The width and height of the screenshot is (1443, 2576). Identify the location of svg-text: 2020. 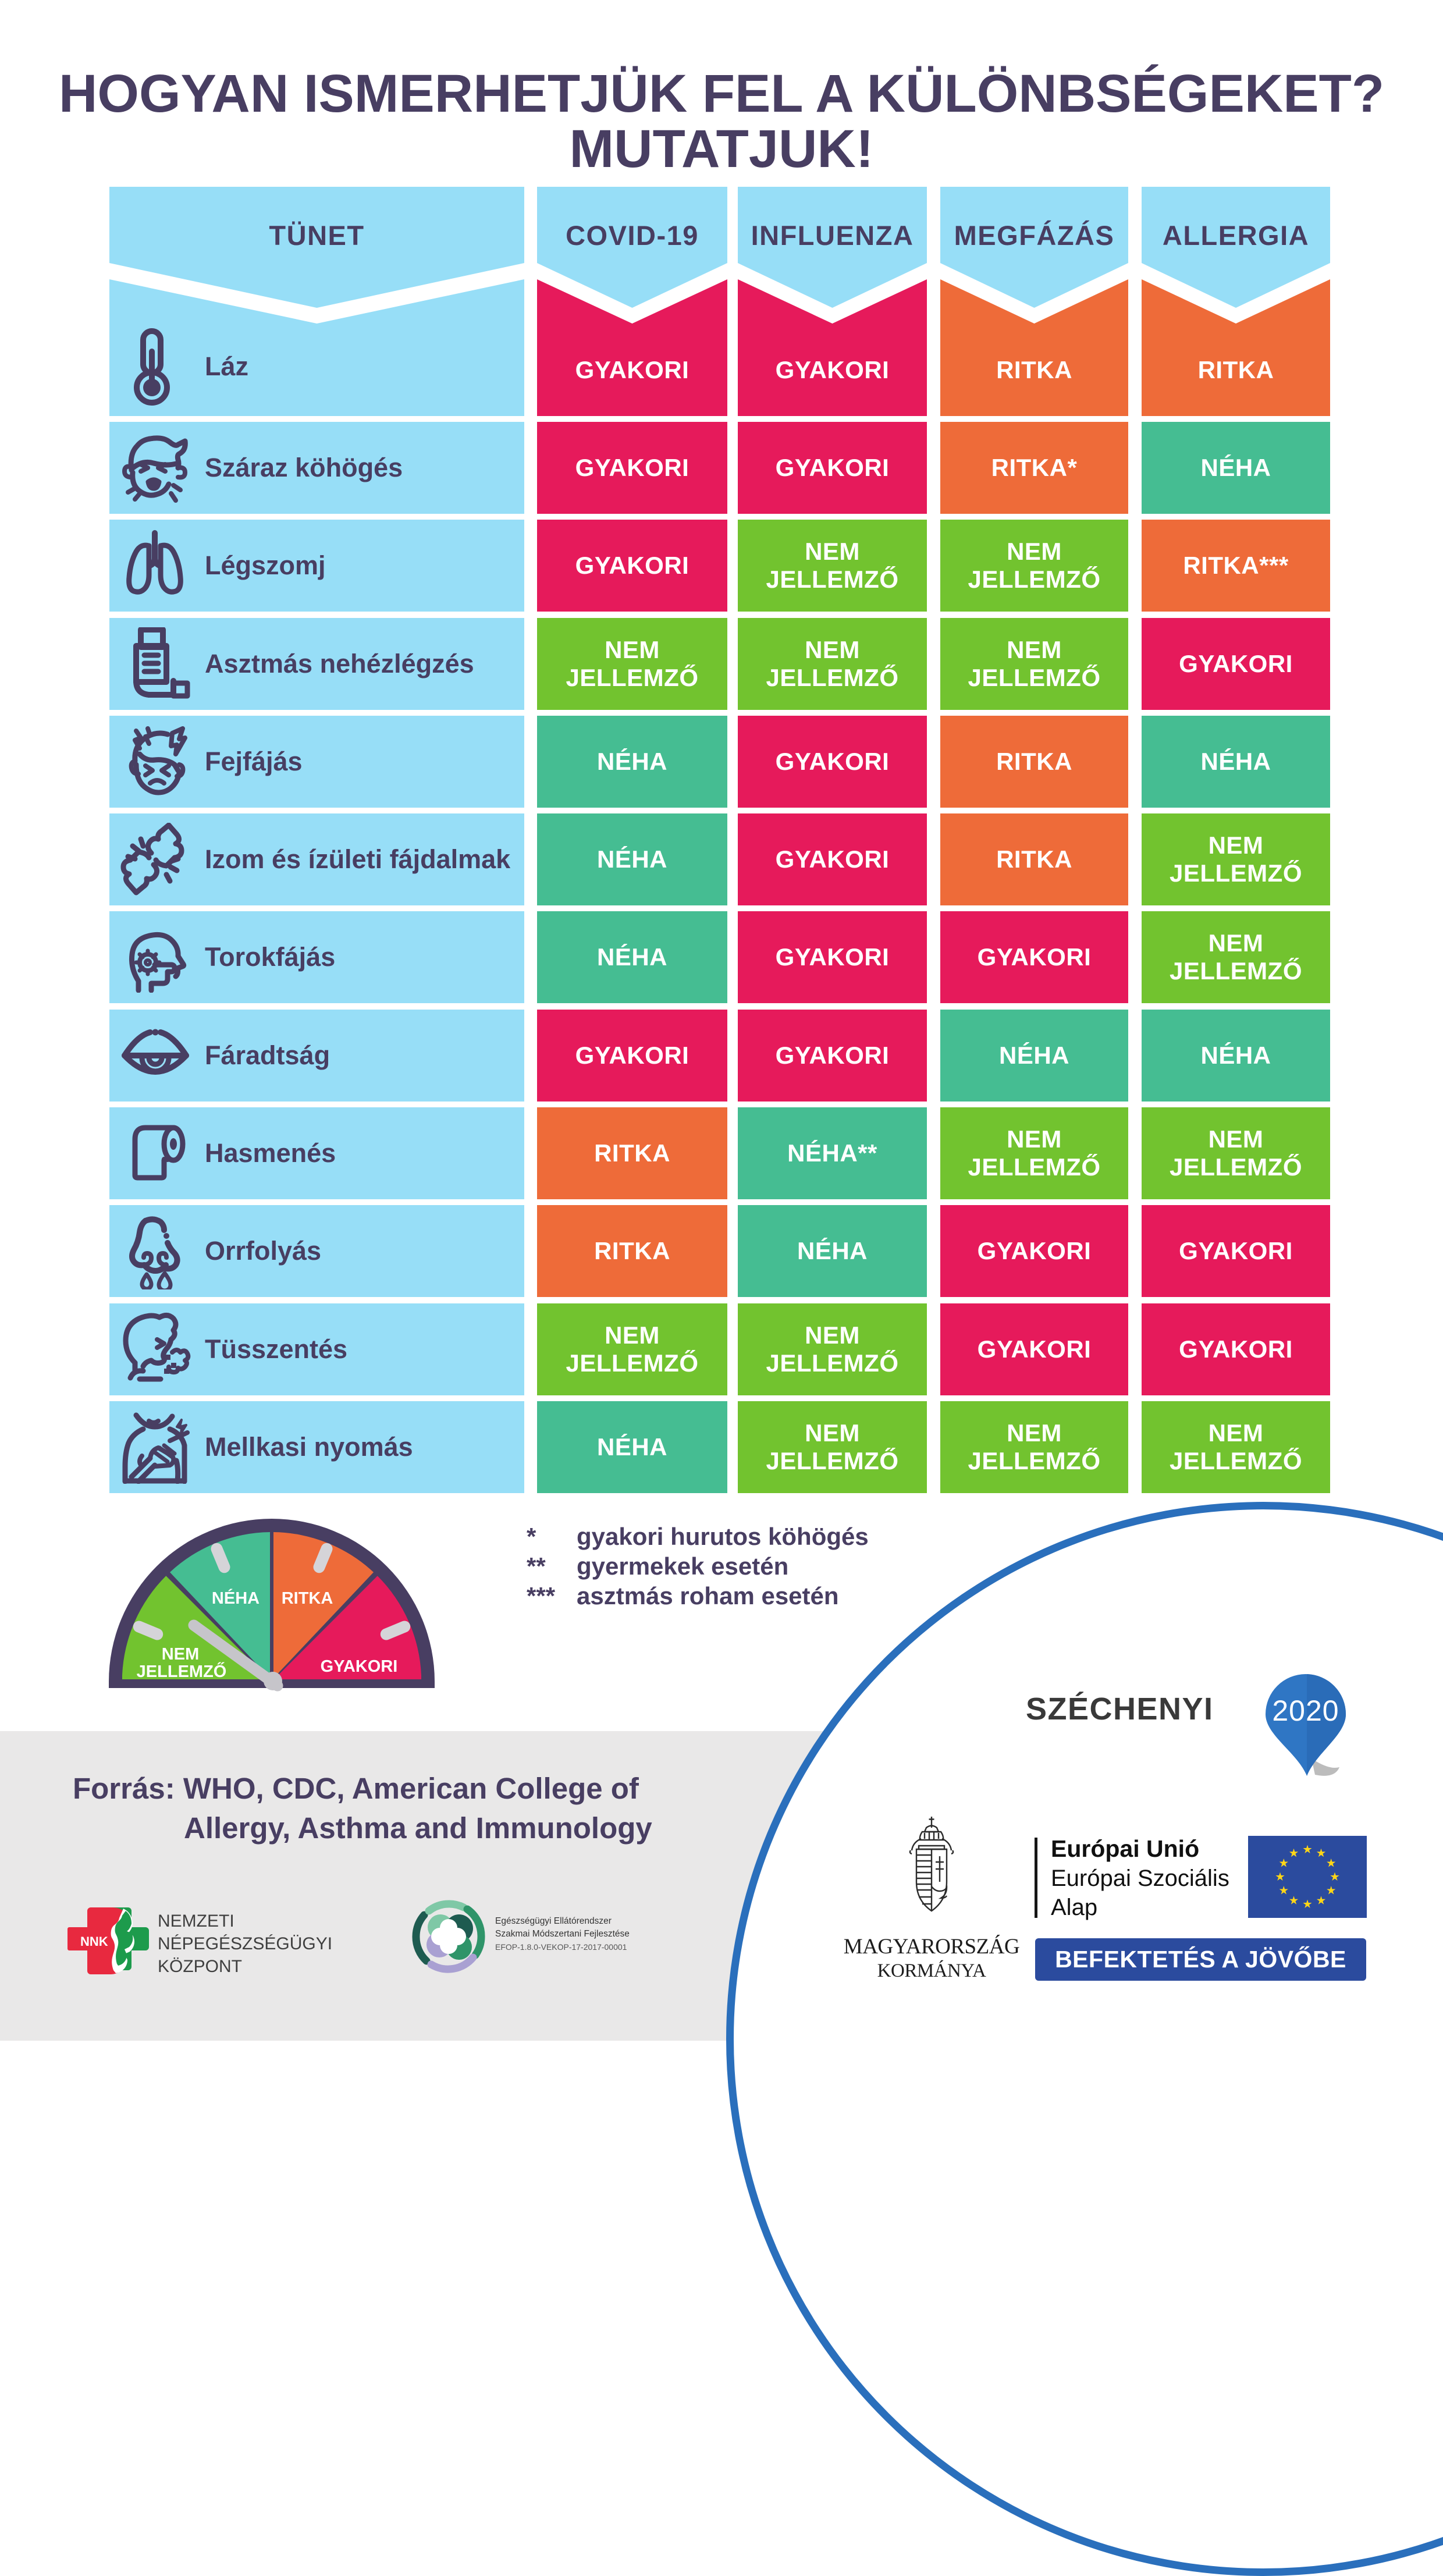
(1306, 1710).